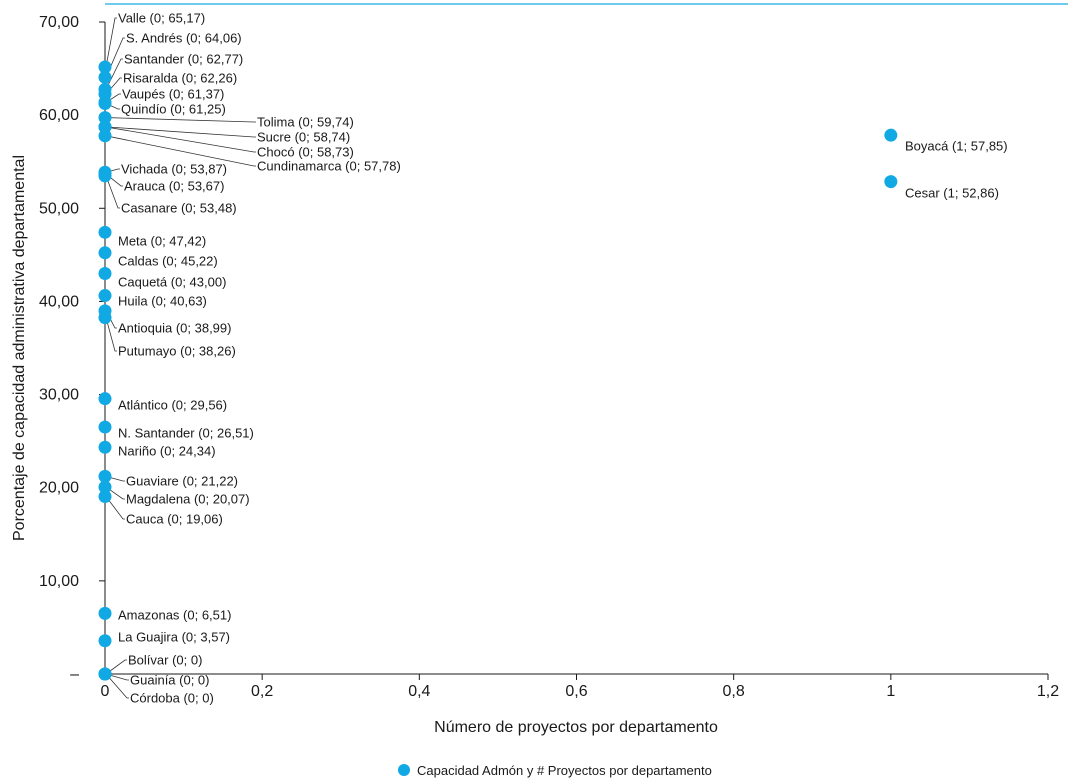 This screenshot has height=780, width=1072. What do you see at coordinates (72, 348) in the screenshot?
I see `y-ticks: – 10,00 20,00 30,00 40,00 50,00 60,00 70,00` at bounding box center [72, 348].